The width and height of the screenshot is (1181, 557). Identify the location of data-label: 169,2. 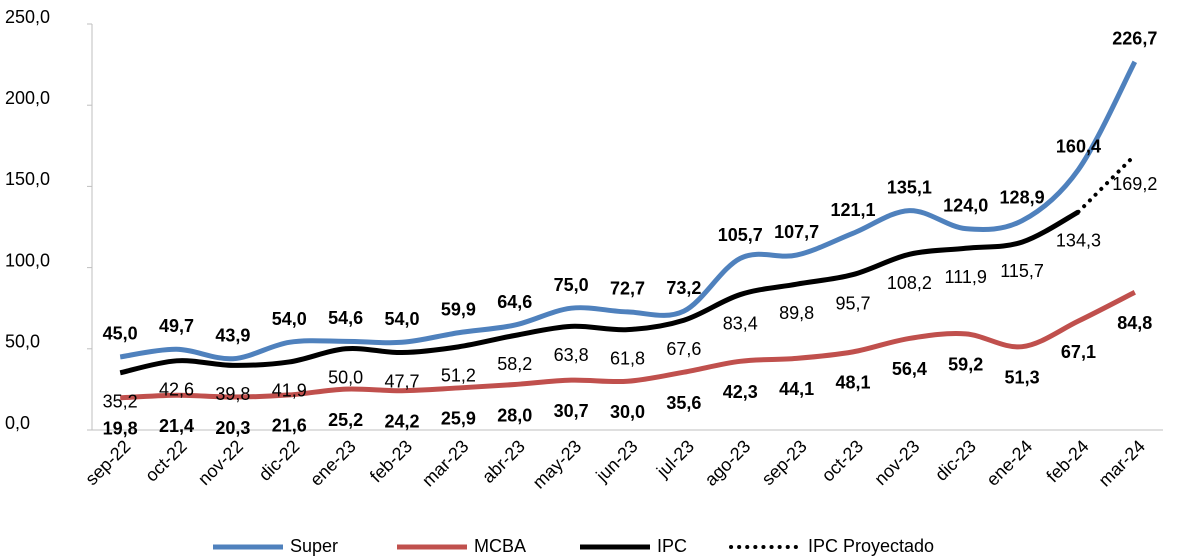
(1134, 184).